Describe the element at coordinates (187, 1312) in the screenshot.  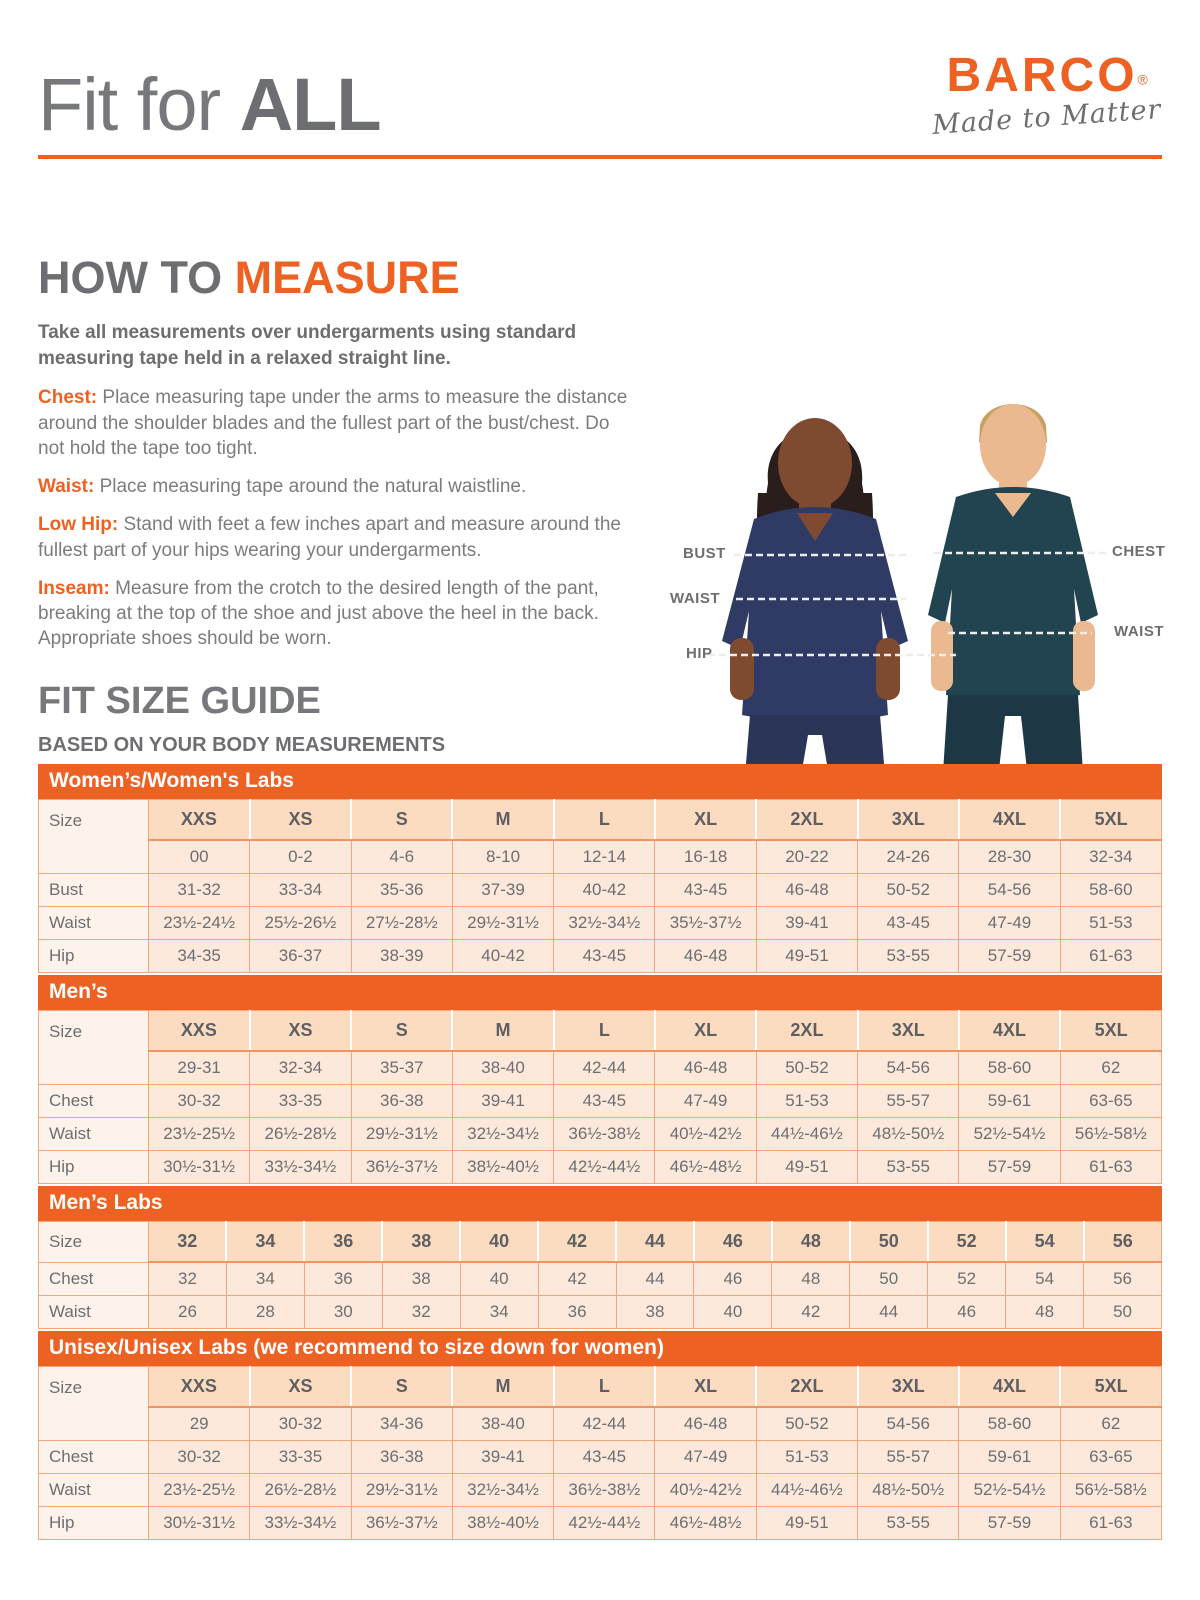
I see `table-cell: 26` at that location.